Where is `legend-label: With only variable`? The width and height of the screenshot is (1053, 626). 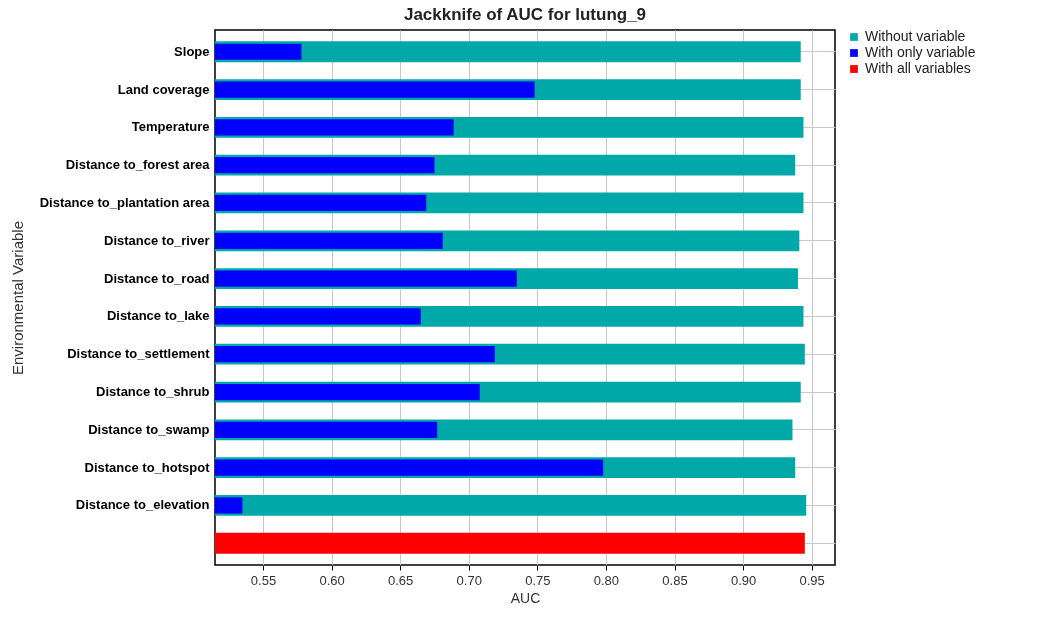
legend-label: With only variable is located at coordinates (920, 52).